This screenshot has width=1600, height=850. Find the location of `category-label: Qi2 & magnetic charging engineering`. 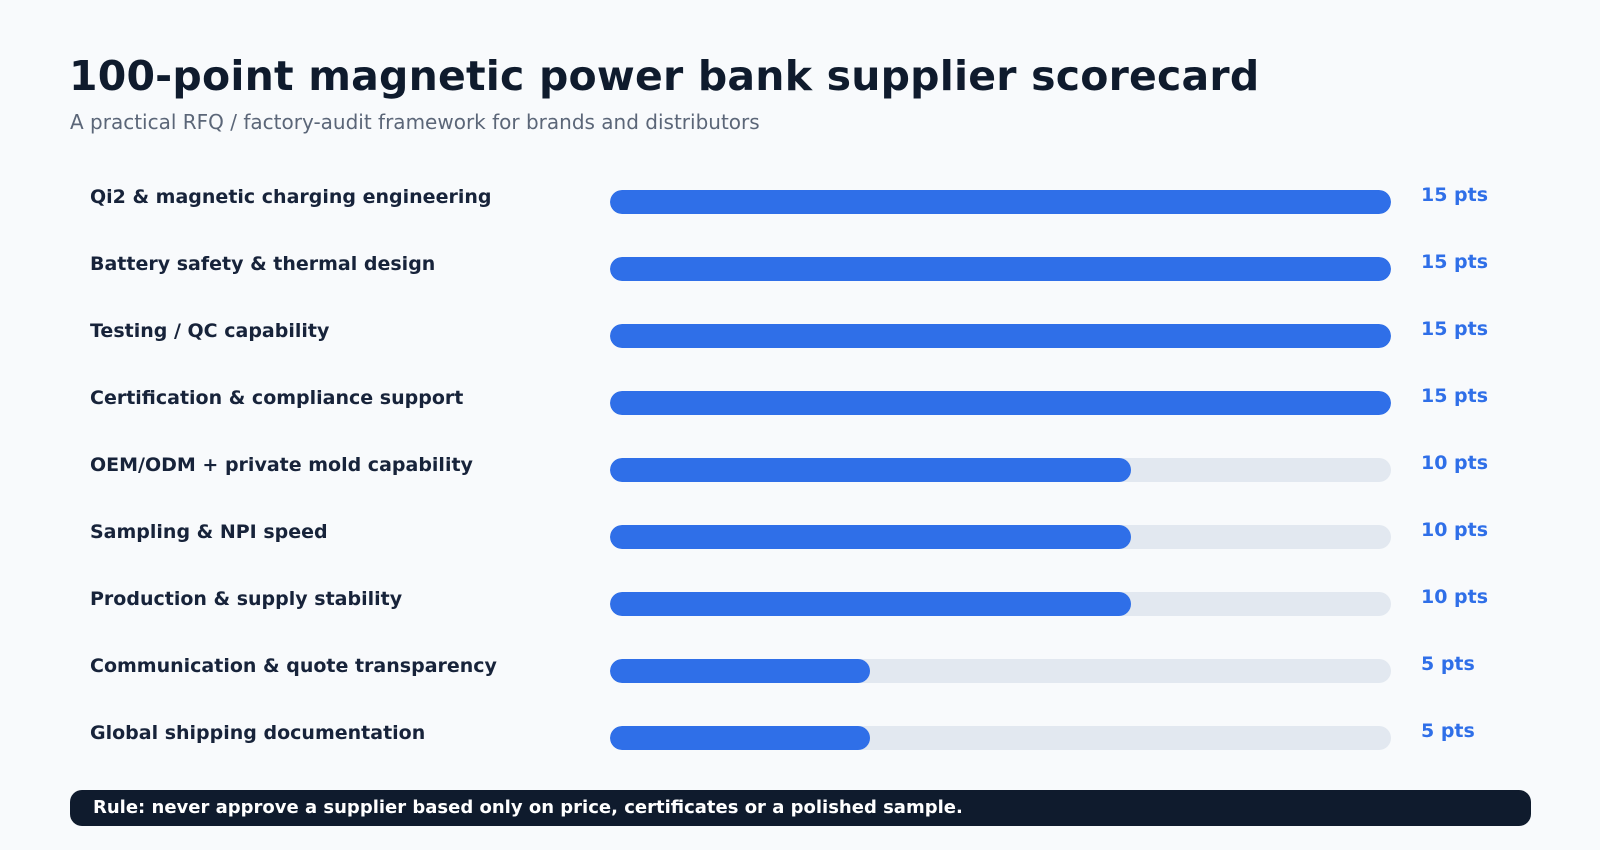

category-label: Qi2 & magnetic charging engineering is located at coordinates (291, 197).